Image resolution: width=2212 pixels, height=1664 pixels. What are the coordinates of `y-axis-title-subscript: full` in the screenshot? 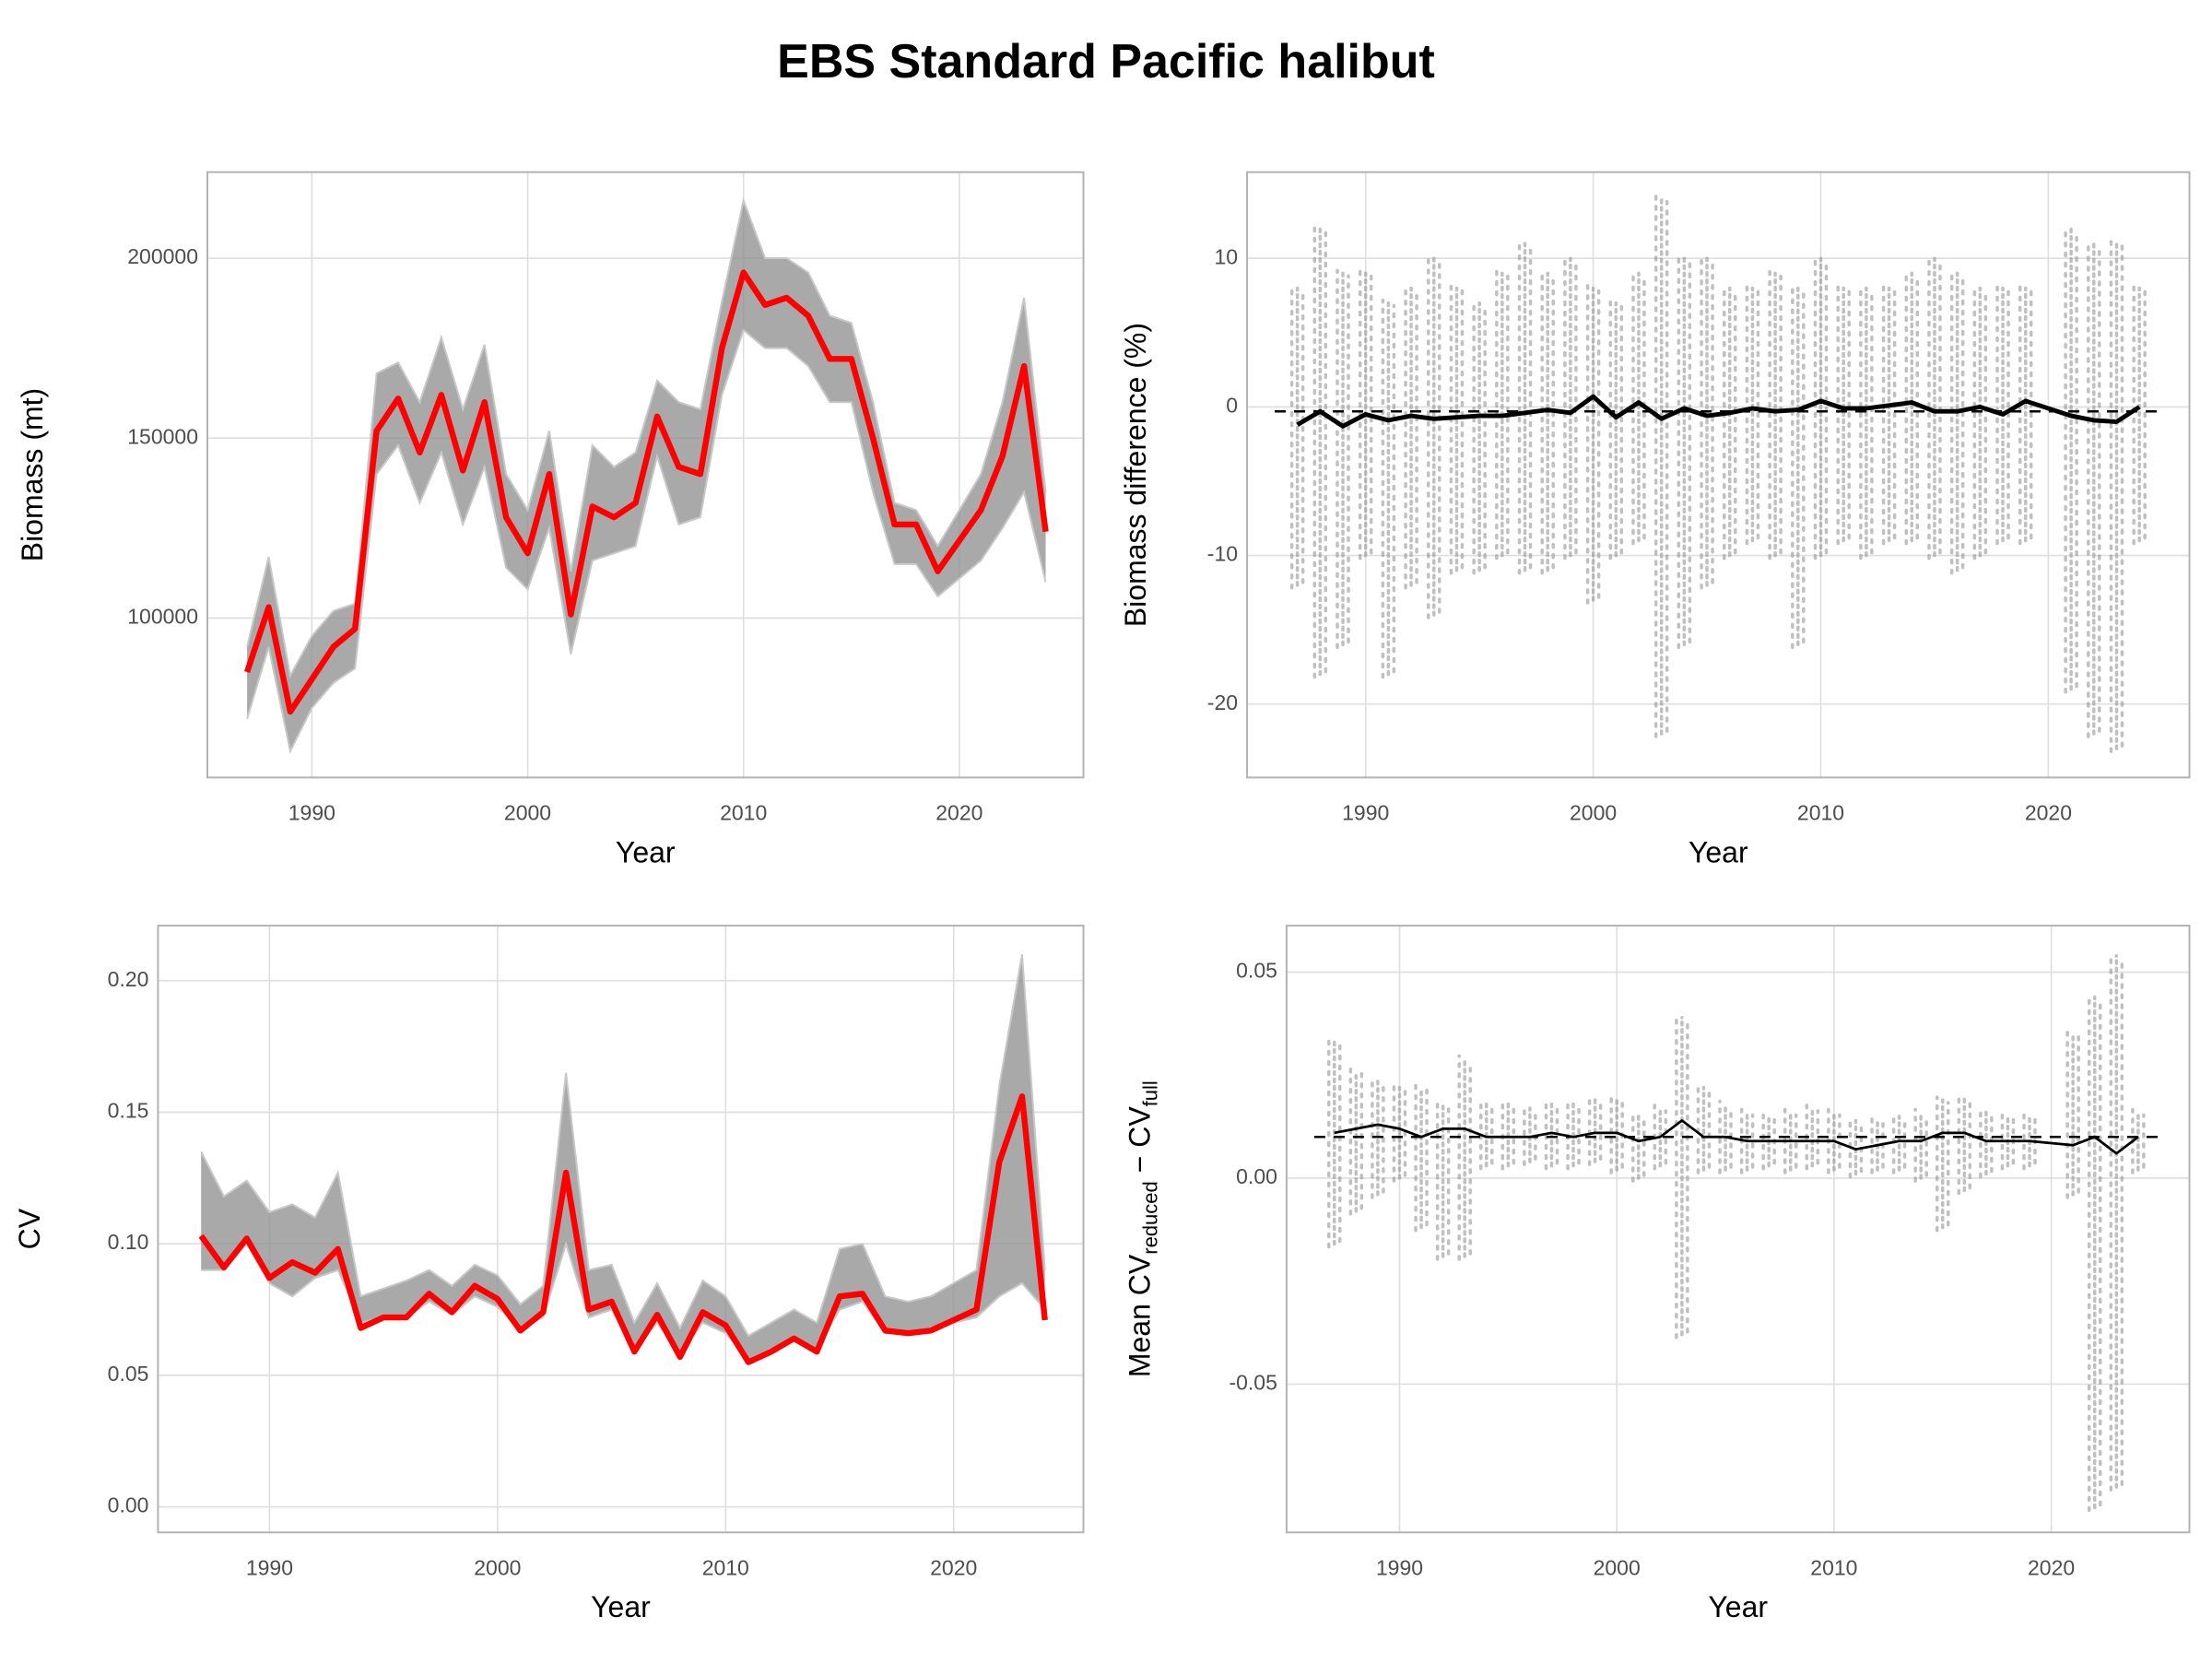 It's located at (1149, 1093).